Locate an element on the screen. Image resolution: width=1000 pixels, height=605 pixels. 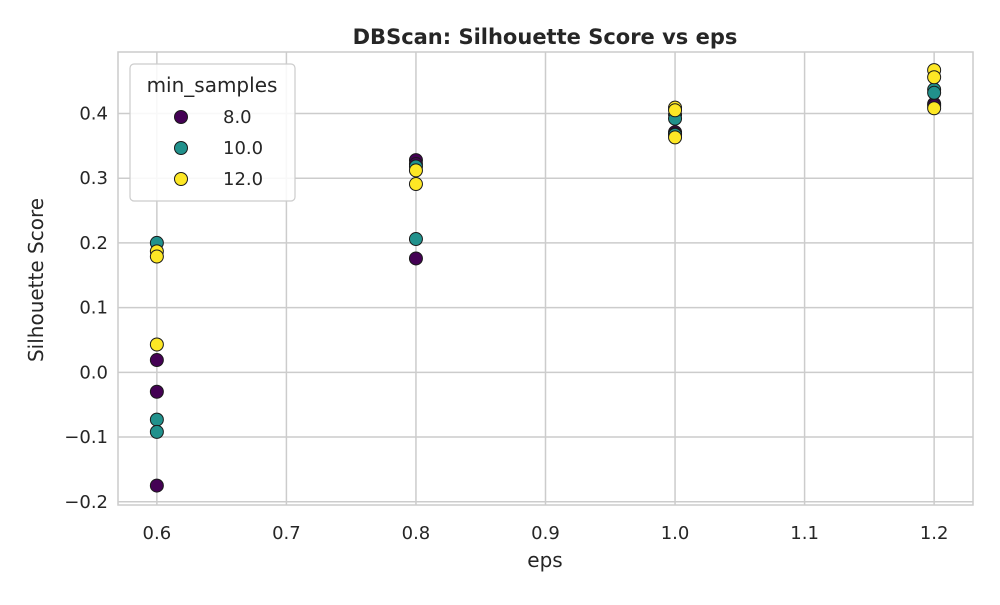
y-axis-title: Silhouette Score is located at coordinates (36, 280).